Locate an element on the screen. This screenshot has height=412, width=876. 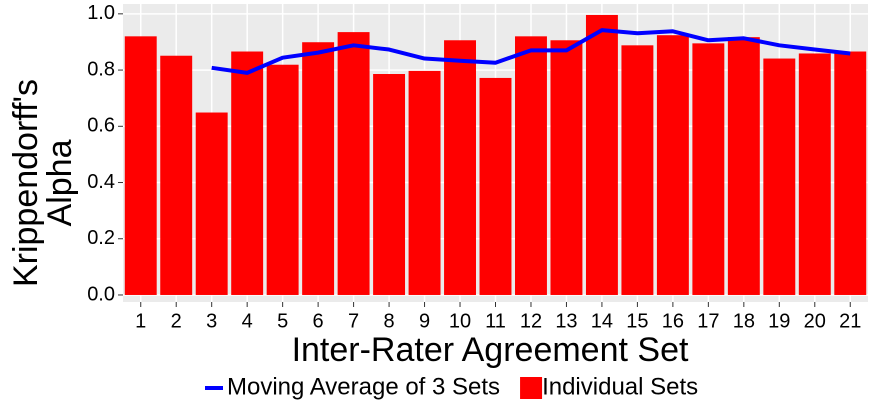
x-tick-label: 18 is located at coordinates (744, 321).